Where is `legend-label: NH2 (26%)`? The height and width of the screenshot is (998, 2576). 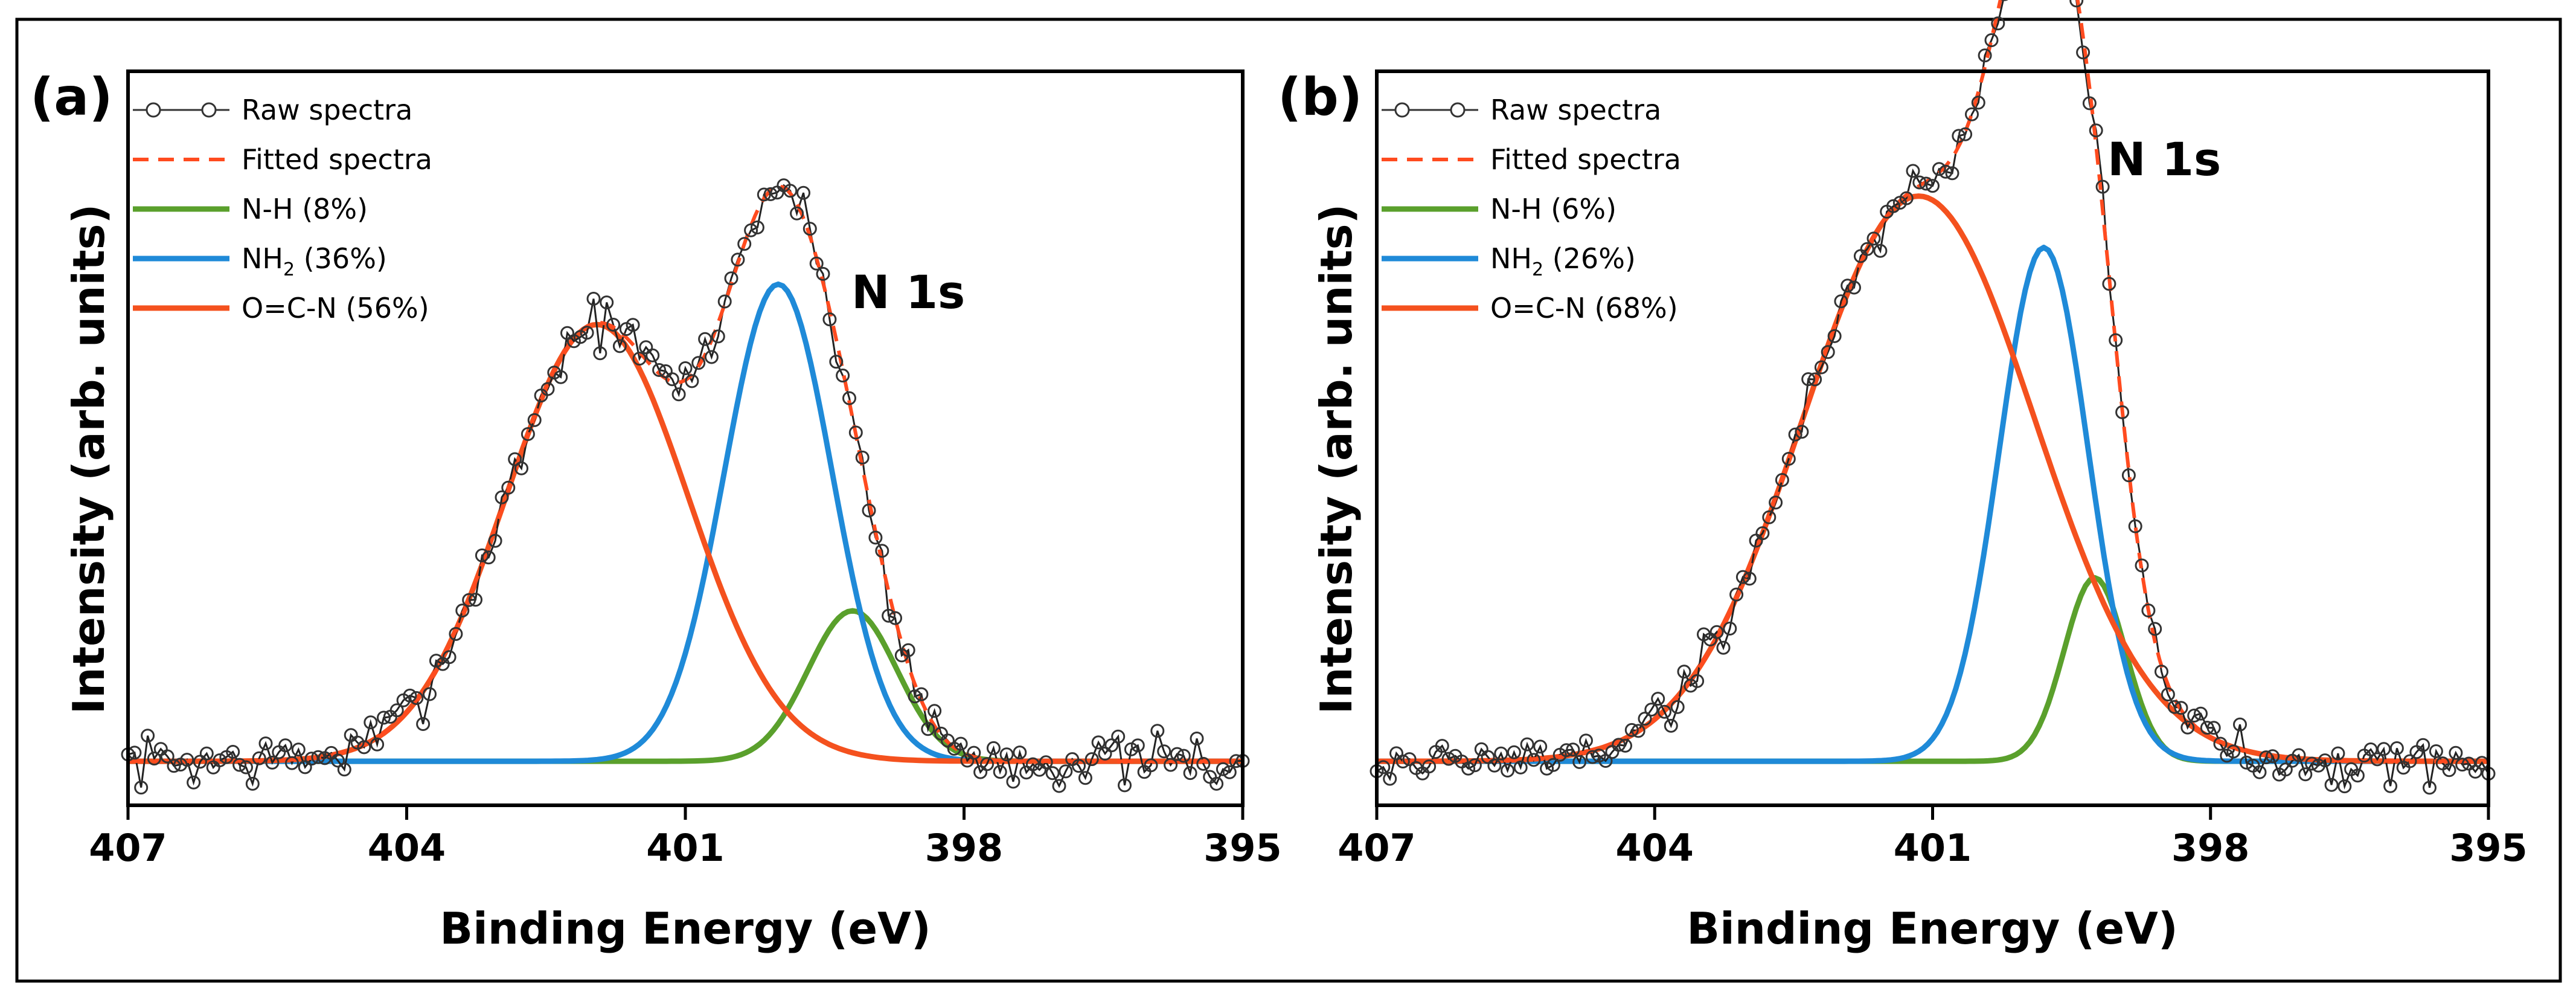 legend-label: NH2 (26%) is located at coordinates (1563, 261).